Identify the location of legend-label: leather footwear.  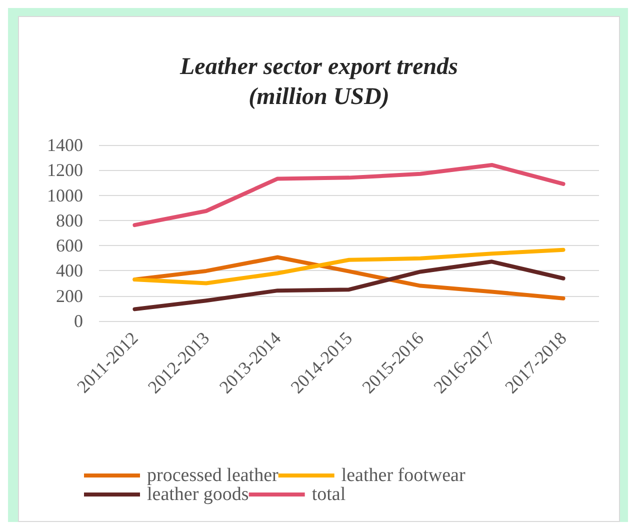
(403, 475).